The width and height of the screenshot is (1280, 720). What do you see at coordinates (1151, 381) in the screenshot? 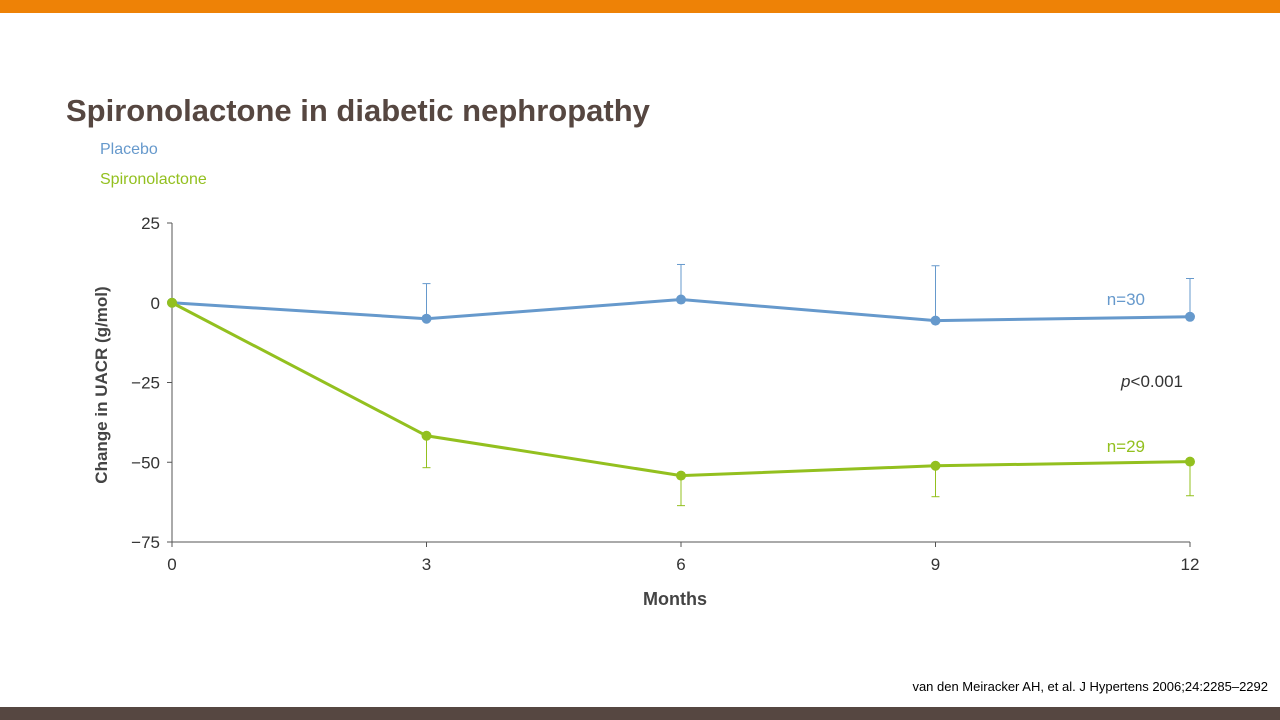
I see `p-value-annotation: p<0.001` at bounding box center [1151, 381].